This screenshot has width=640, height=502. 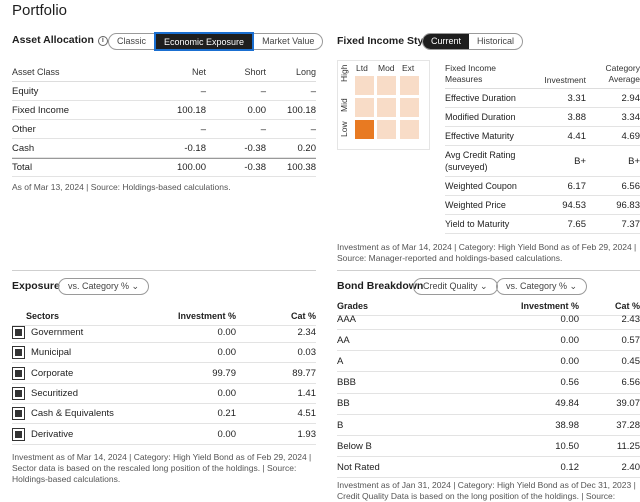 I want to click on sector-cat: 4.51, so click(x=307, y=414).